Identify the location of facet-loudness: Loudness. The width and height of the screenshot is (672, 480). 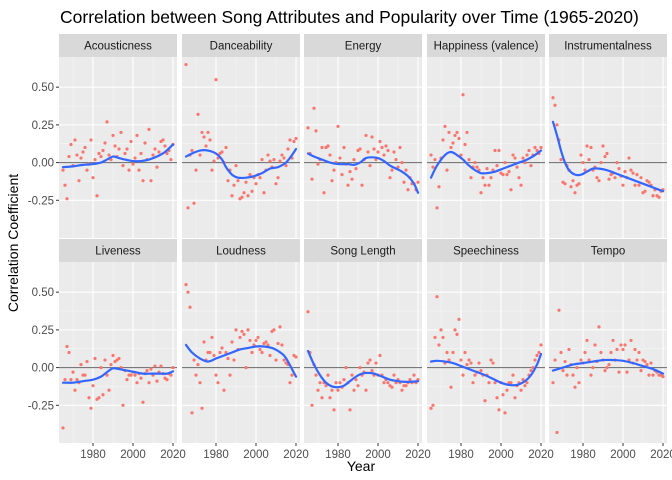
(241, 341).